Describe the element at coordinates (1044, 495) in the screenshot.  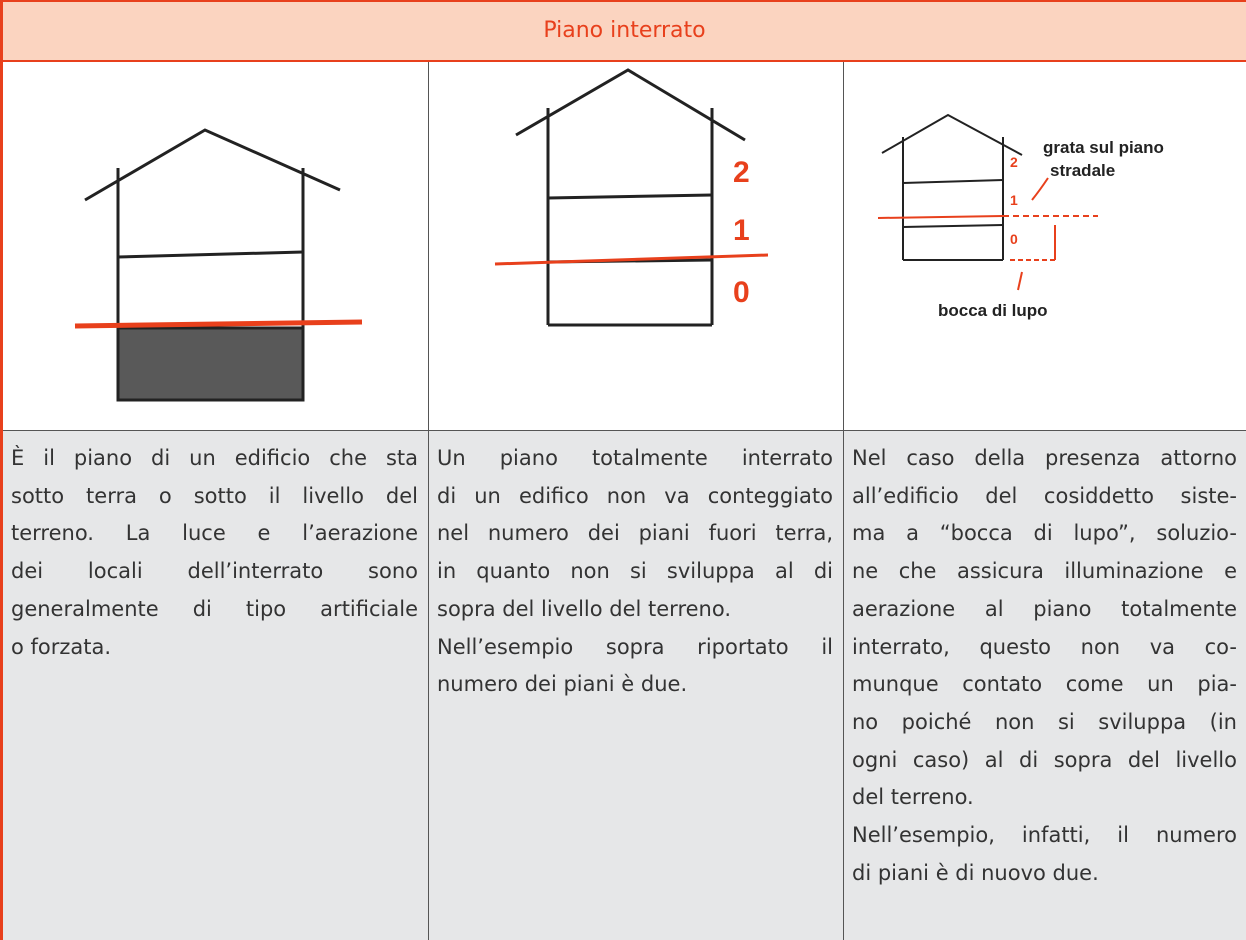
I see `text-line: all’edificio del cosiddetto siste-` at that location.